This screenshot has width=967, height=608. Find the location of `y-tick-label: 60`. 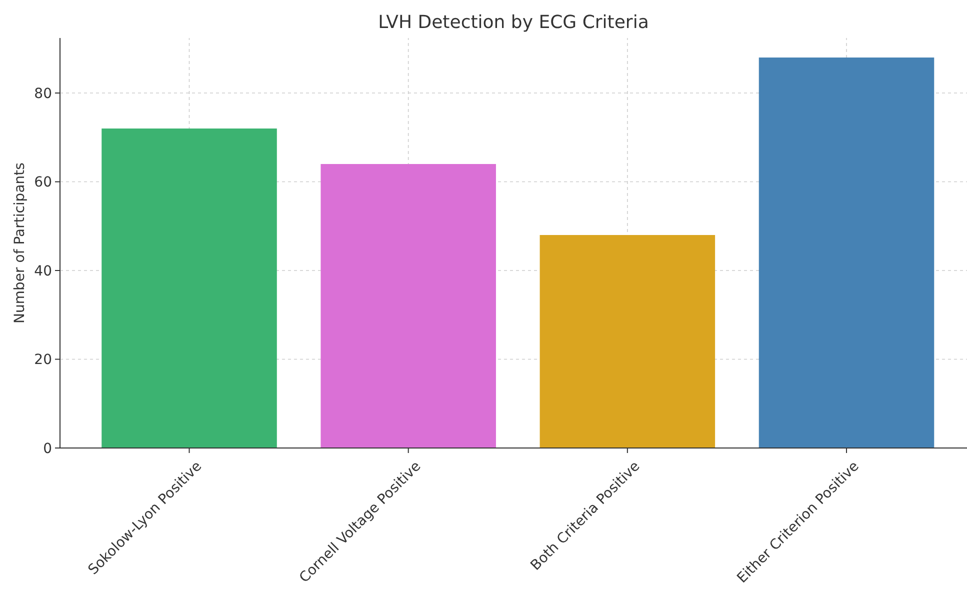

y-tick-label: 60 is located at coordinates (43, 182).